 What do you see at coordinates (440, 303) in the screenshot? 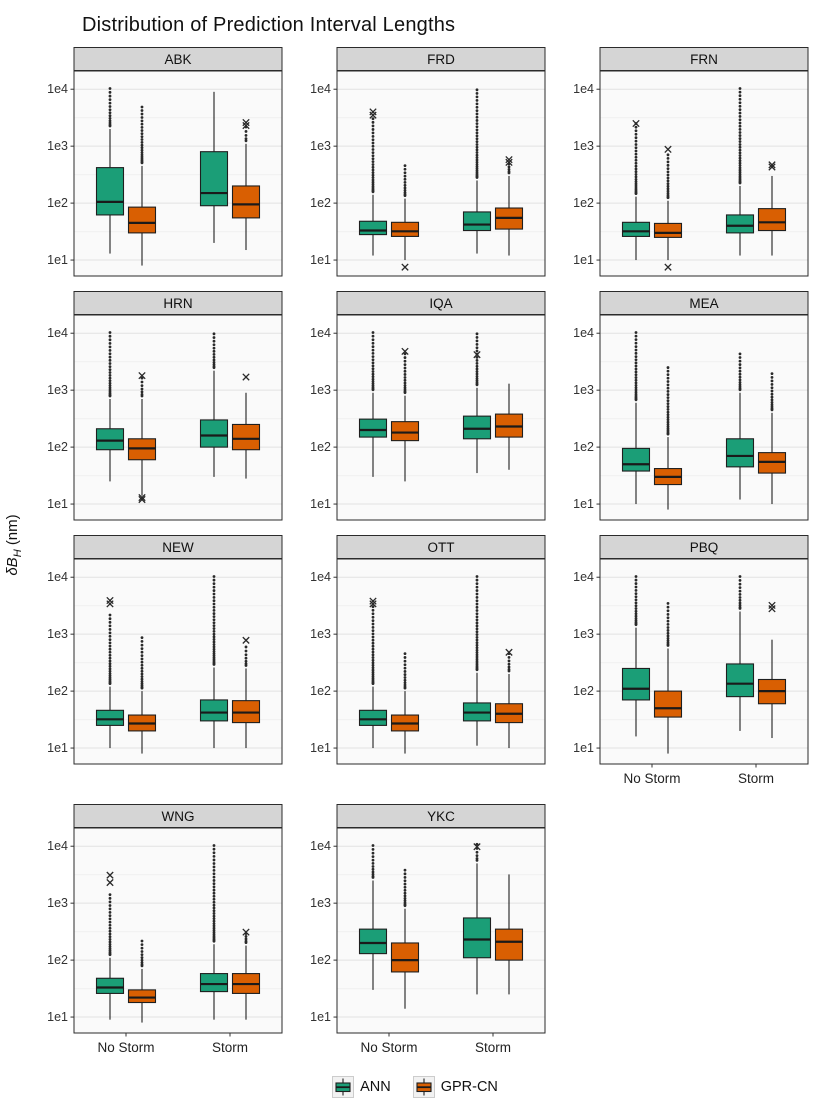
I see `facet-strip-label: IQA` at bounding box center [440, 303].